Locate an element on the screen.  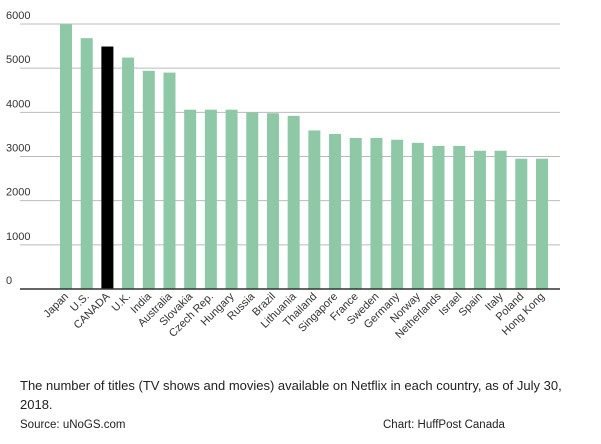
credit: Chart: HuffPost Canada is located at coordinates (444, 425).